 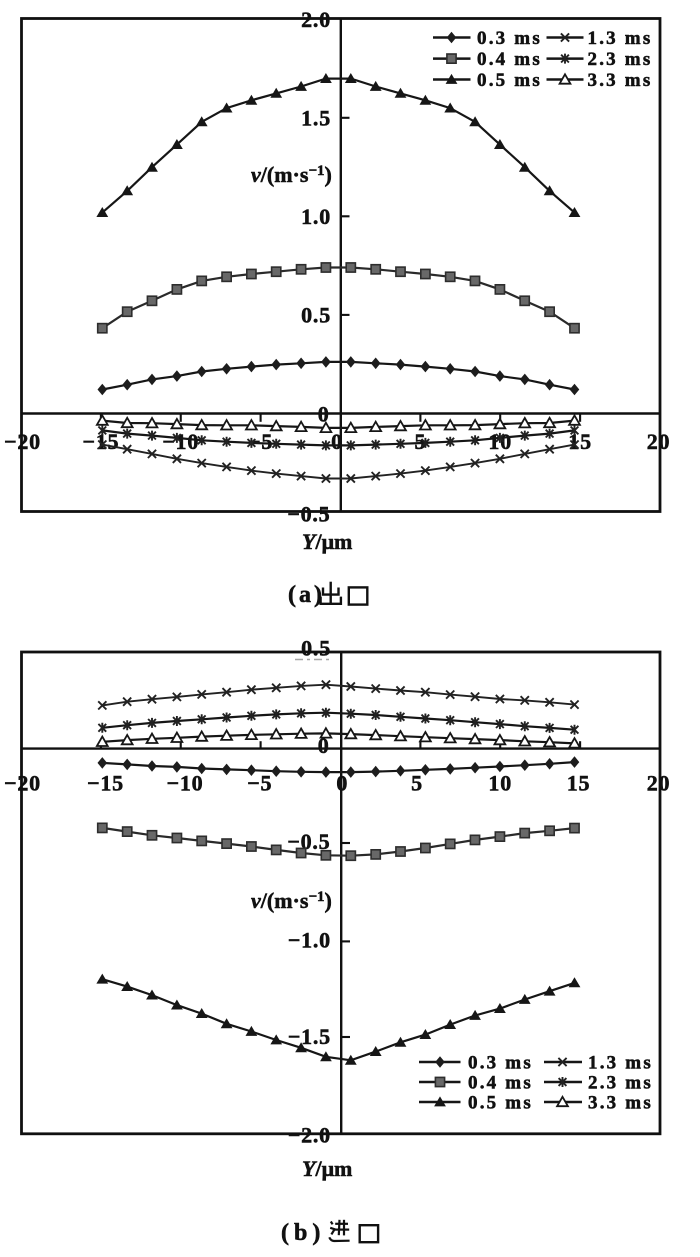 What do you see at coordinates (105, 783) in the screenshot?
I see `svg-text: −15` at bounding box center [105, 783].